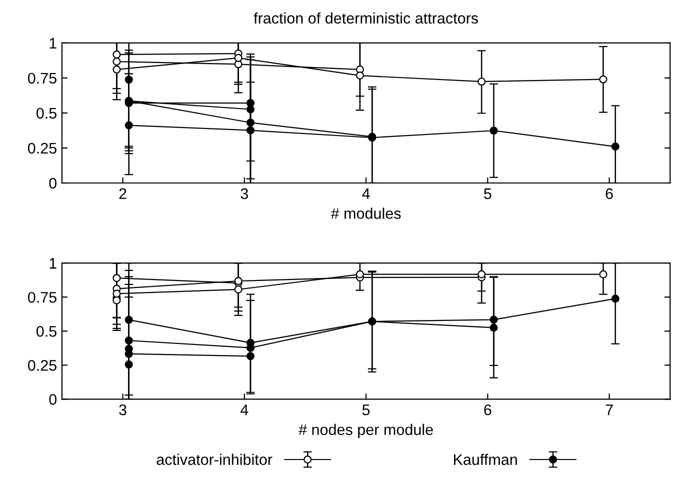  What do you see at coordinates (366, 18) in the screenshot?
I see `chart-title: fraction of deterministic attractors` at bounding box center [366, 18].